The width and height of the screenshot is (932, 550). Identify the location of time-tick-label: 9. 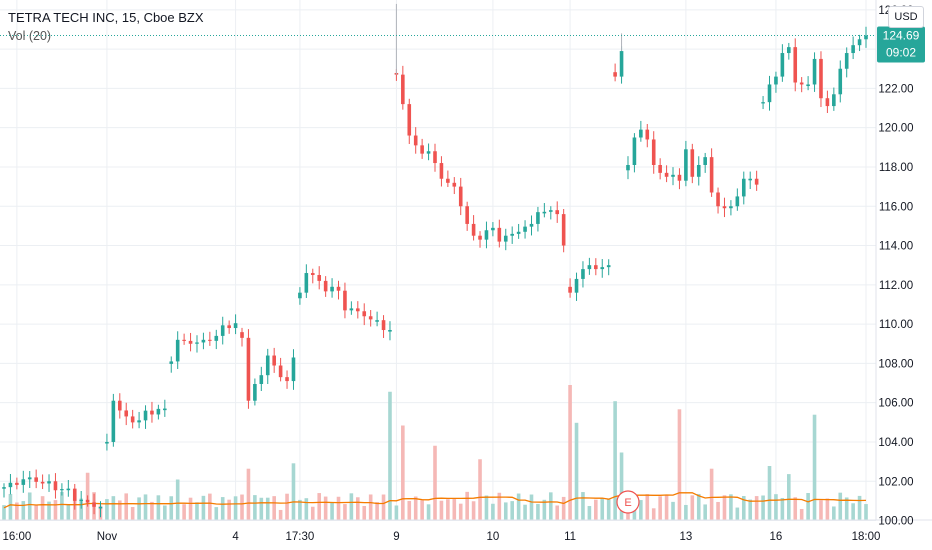
(396, 537).